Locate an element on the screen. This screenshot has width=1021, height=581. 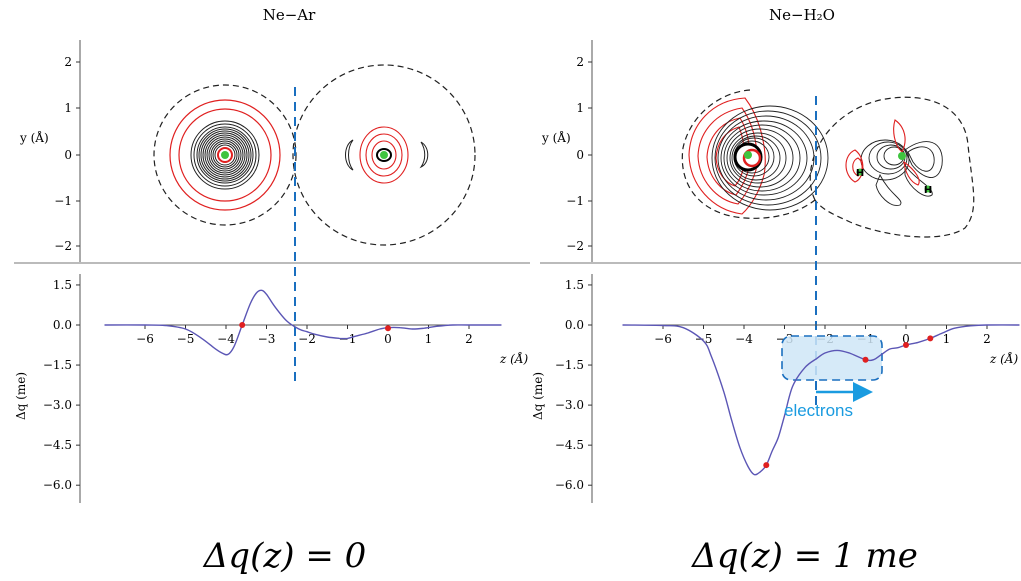
h2o-boundary is located at coordinates (892, 167).